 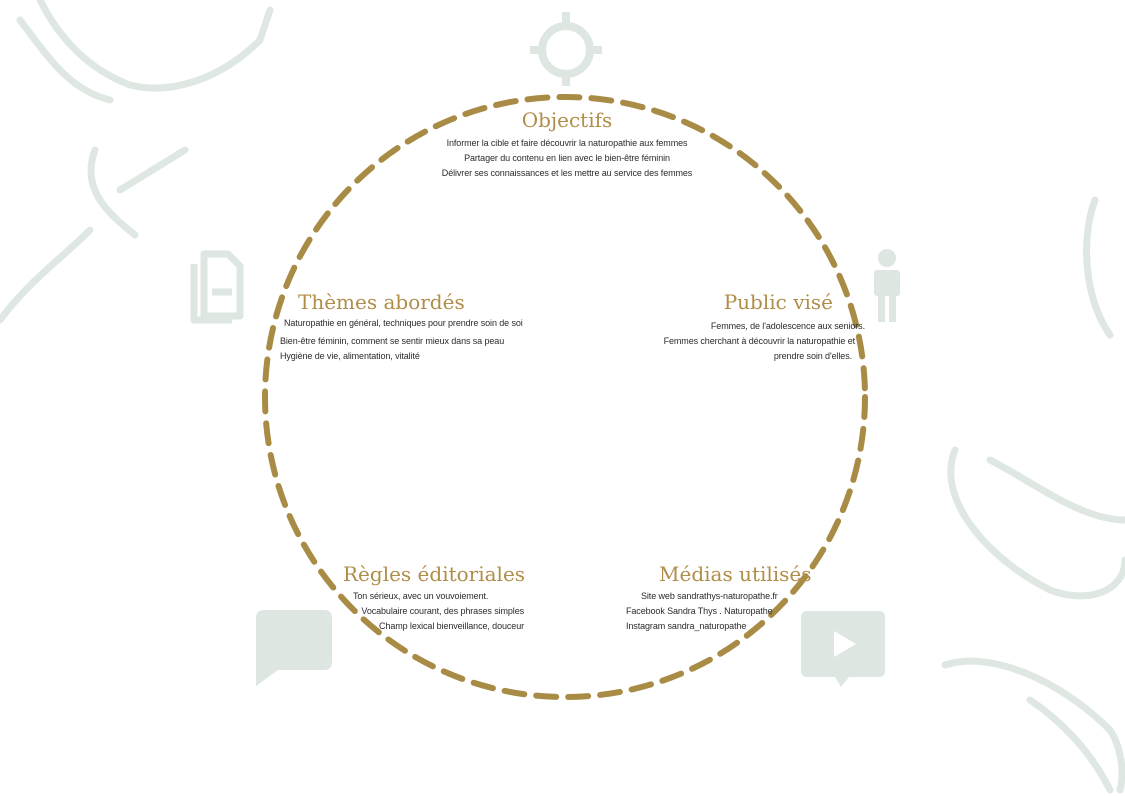 What do you see at coordinates (709, 596) in the screenshot?
I see `medias-line-1: Site web sandrathys-naturopathe.fr` at bounding box center [709, 596].